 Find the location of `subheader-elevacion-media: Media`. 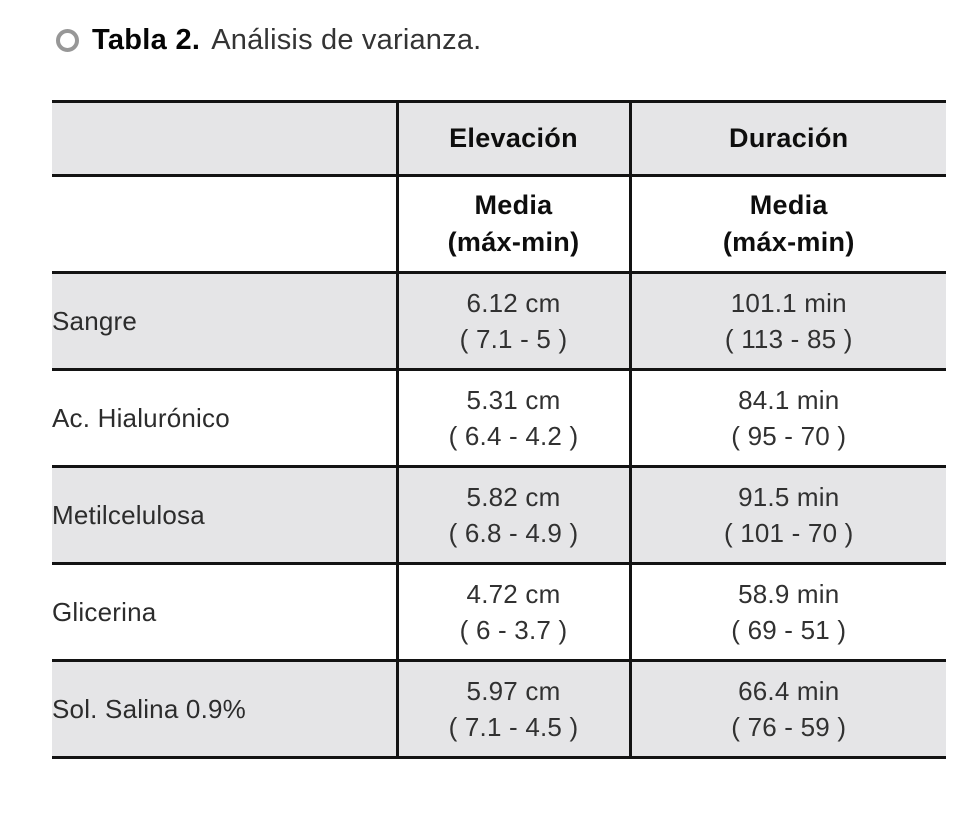

subheader-elevacion-media: Media is located at coordinates (513, 205).